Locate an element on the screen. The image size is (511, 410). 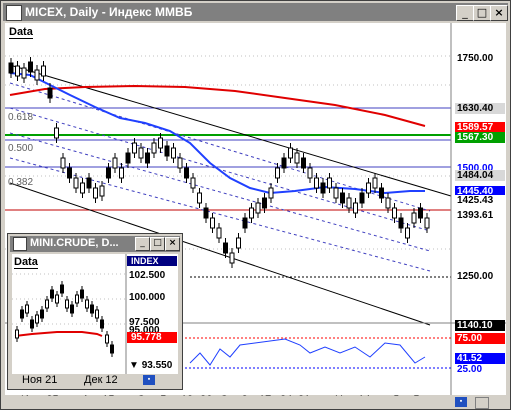
price-badge: 1567.30 is located at coordinates (480, 137).